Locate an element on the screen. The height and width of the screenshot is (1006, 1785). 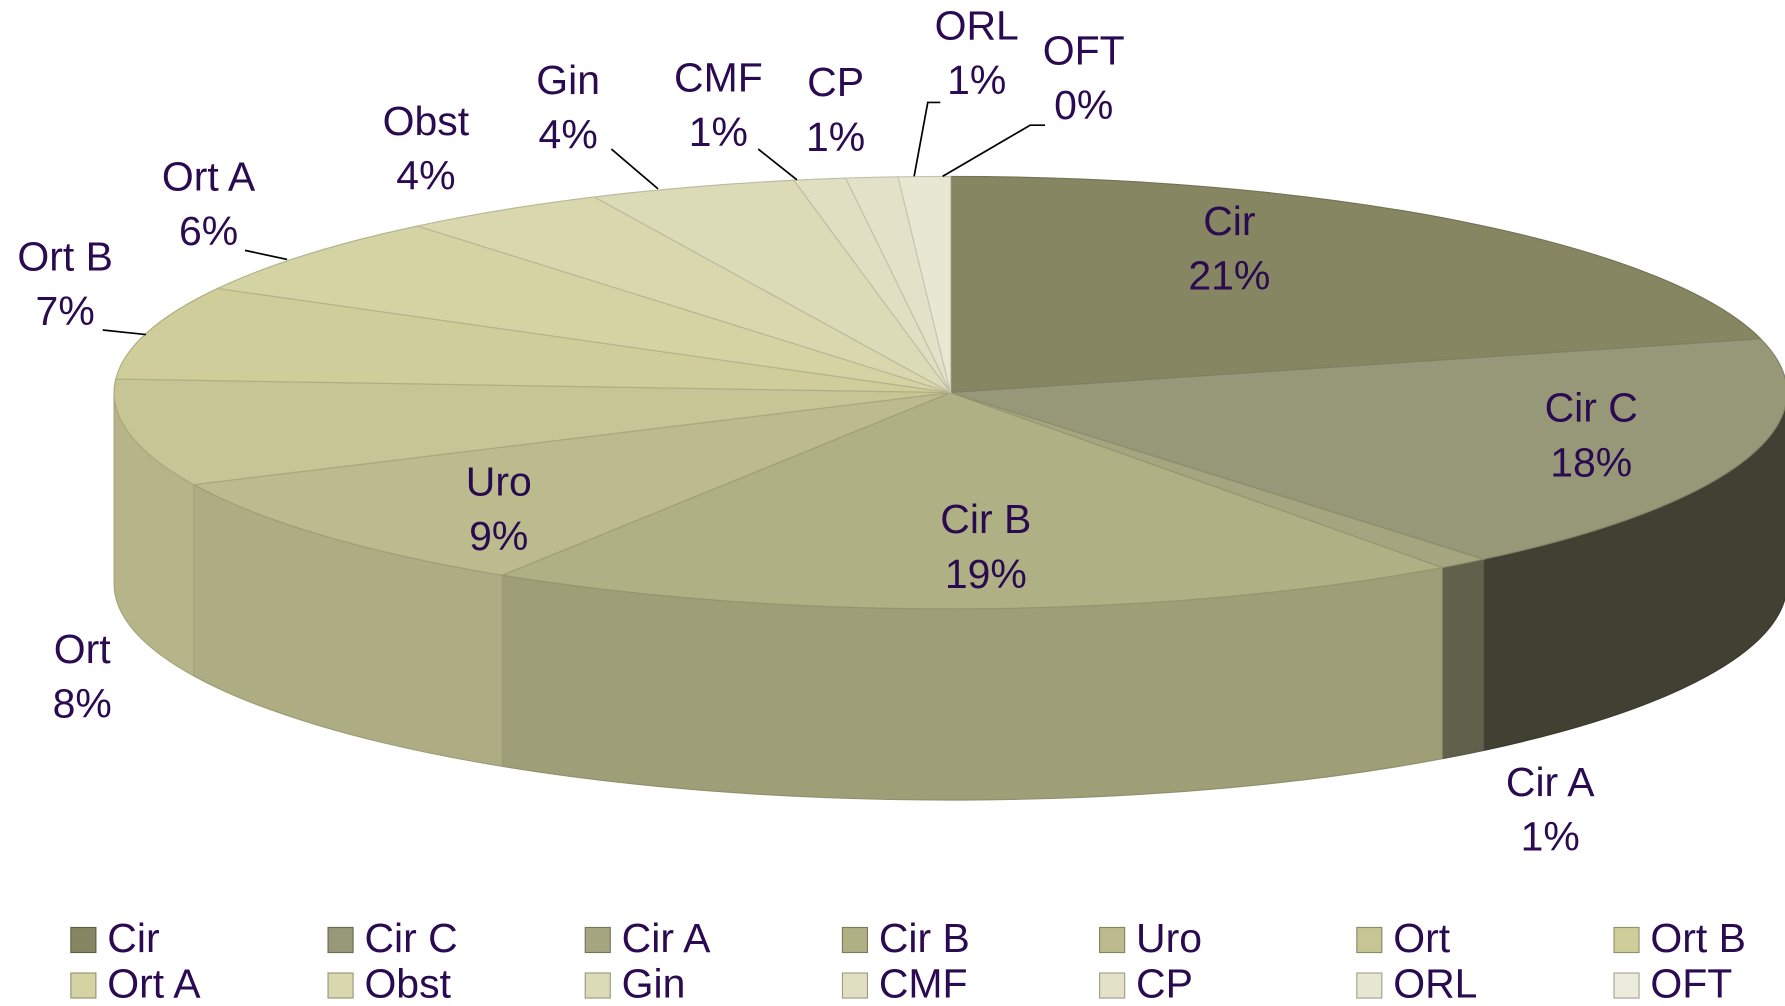
data-label-name: Uro is located at coordinates (499, 482).